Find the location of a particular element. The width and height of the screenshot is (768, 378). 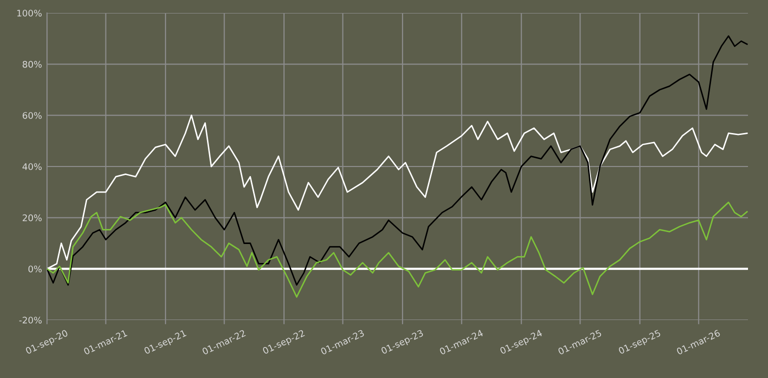

y-tick-label: 0% is located at coordinates (35, 269).